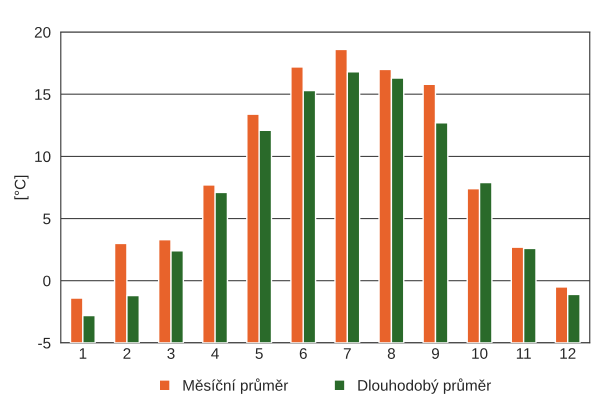  What do you see at coordinates (126, 353) in the screenshot?
I see `x-tick-label: 2` at bounding box center [126, 353].